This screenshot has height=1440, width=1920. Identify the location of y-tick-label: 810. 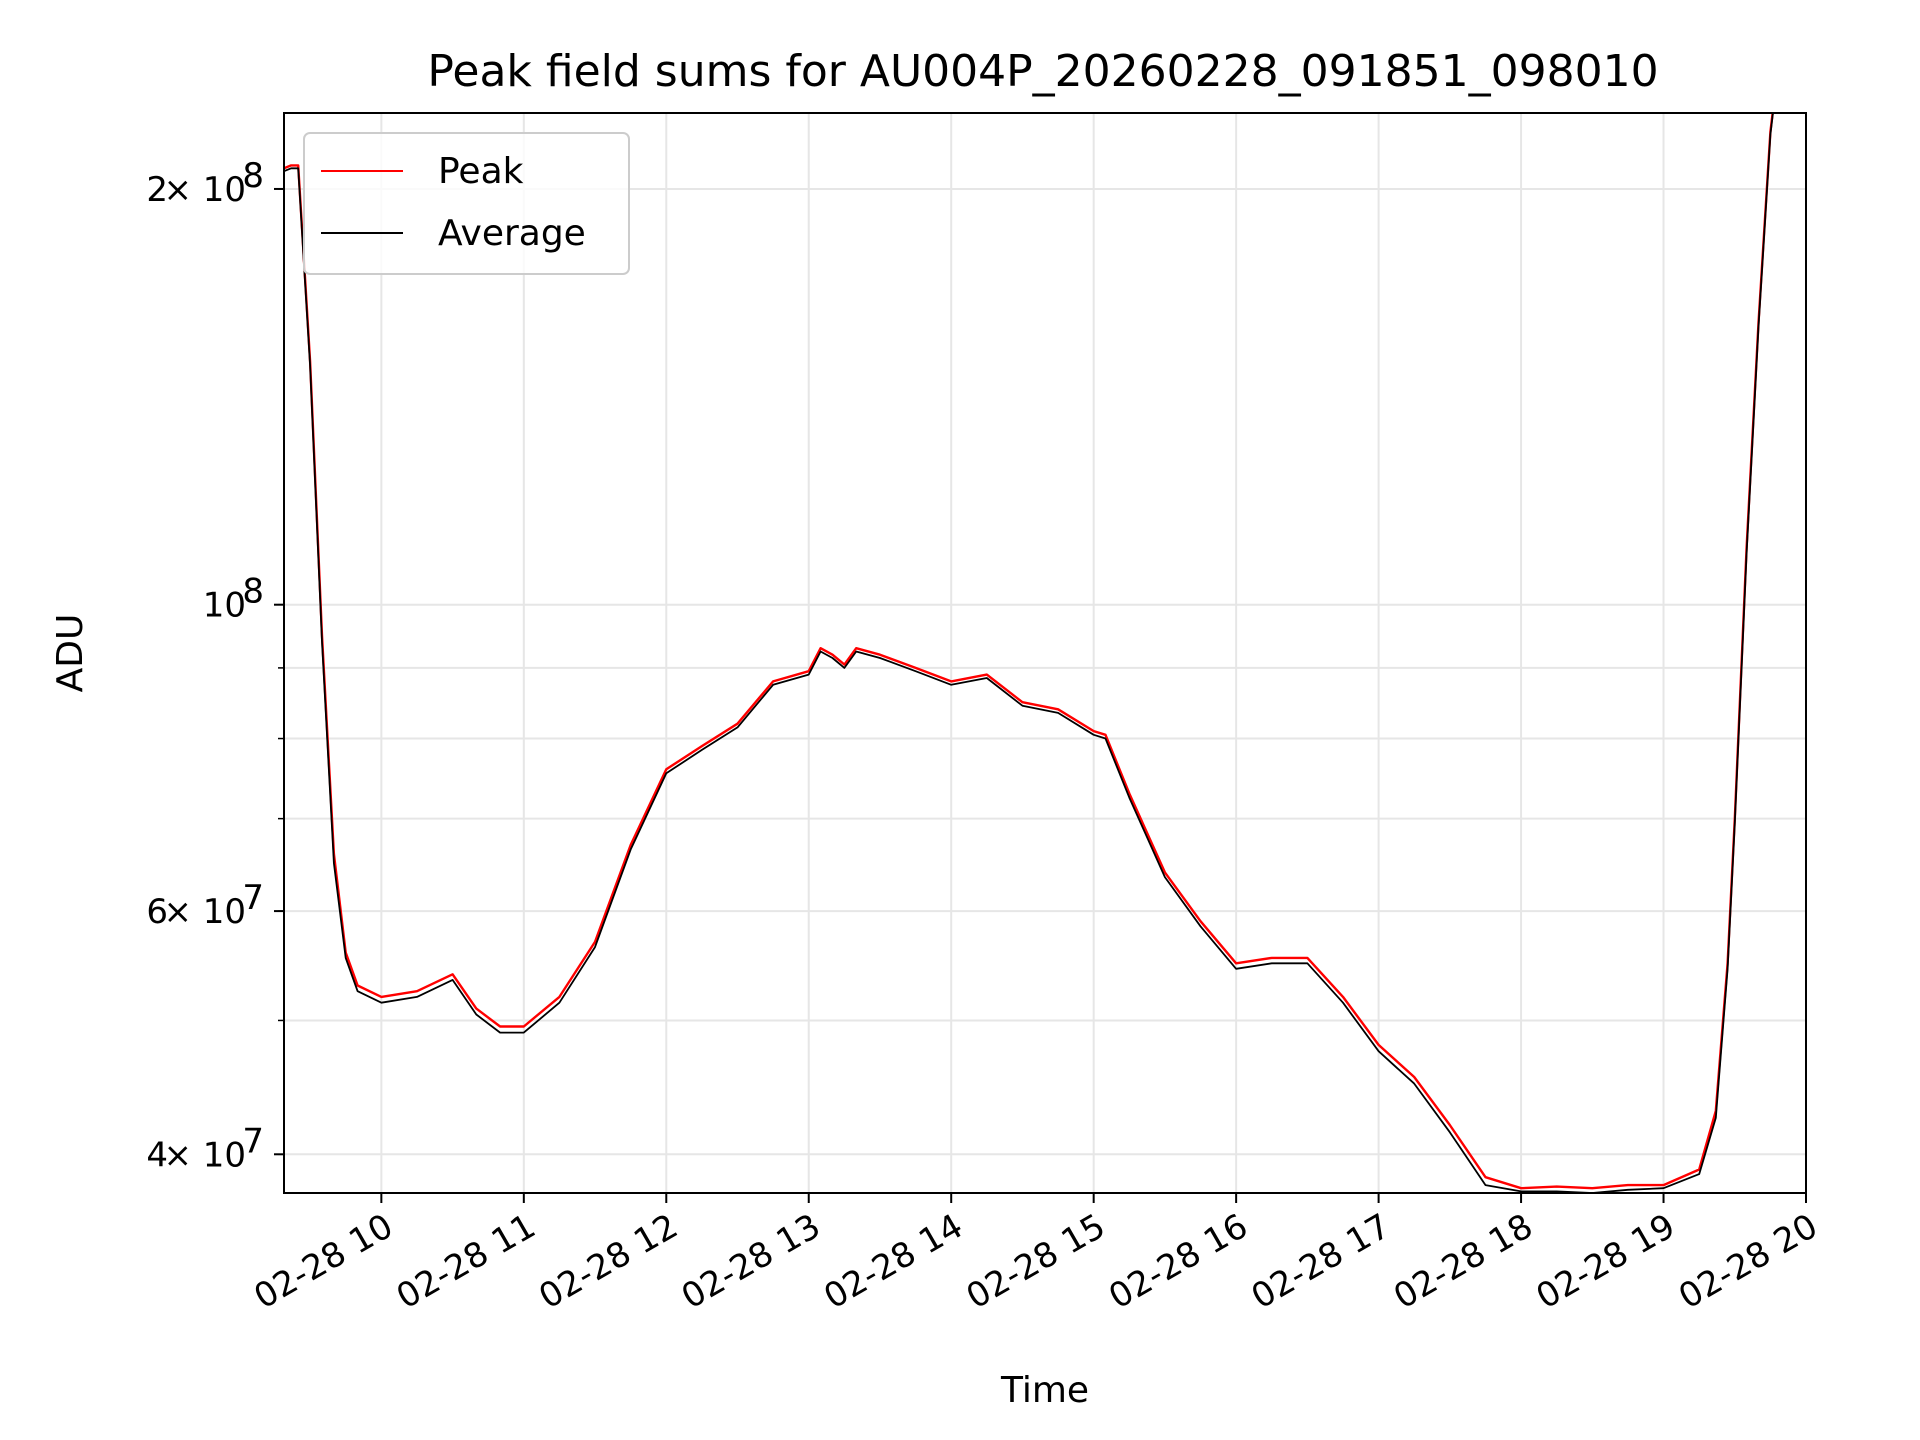
(233, 599).